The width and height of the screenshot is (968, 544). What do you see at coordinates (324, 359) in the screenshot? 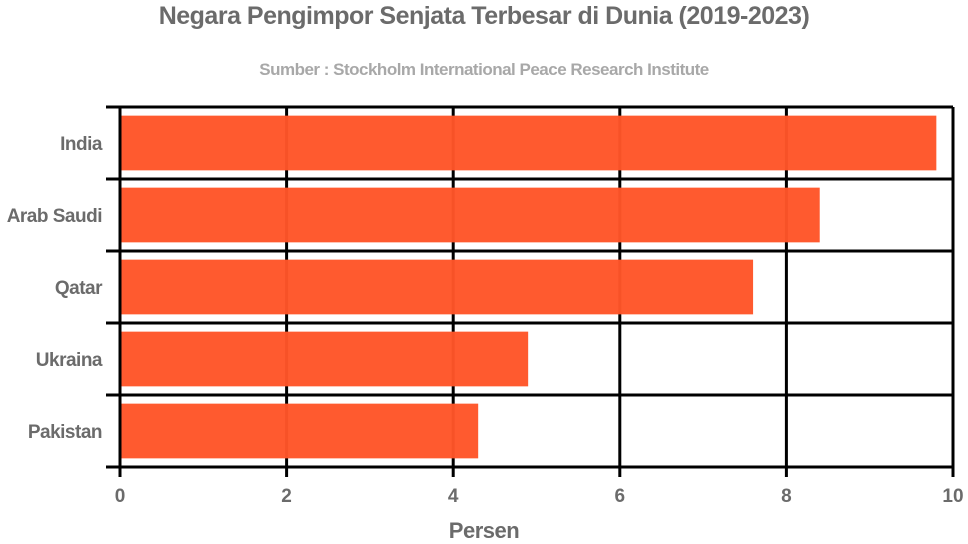
I see `bar-ukraina` at bounding box center [324, 359].